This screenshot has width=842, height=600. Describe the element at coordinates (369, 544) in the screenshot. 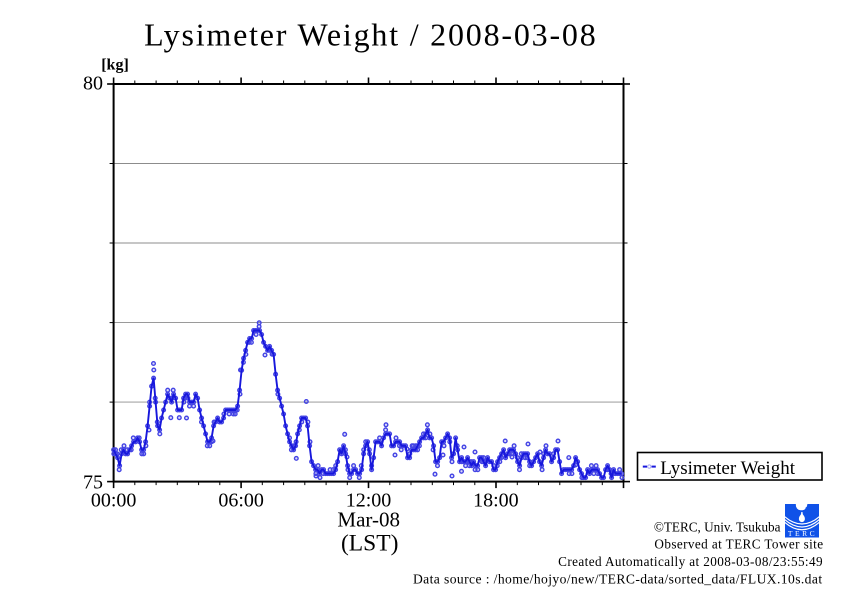

I see `svg-text: (LST)` at that location.